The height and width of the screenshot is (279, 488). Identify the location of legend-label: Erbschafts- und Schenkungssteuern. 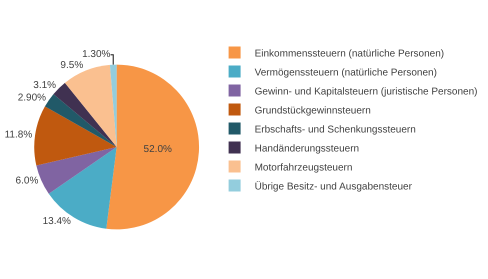
(335, 130).